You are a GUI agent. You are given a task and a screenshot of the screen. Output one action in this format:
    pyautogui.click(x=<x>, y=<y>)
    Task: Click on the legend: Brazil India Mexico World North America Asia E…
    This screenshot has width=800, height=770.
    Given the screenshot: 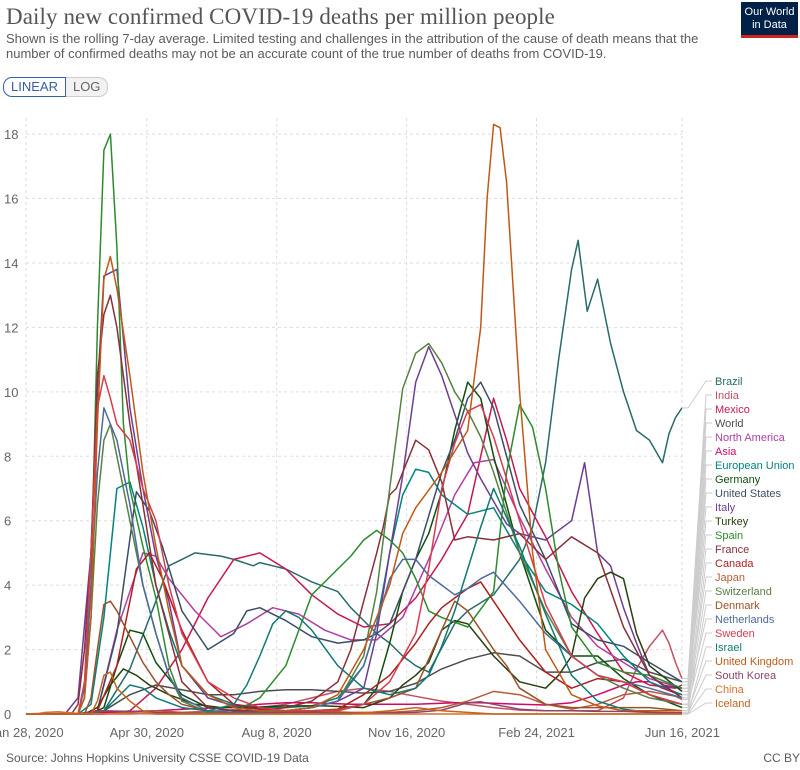 What is the action you would take?
    pyautogui.click(x=738, y=545)
    